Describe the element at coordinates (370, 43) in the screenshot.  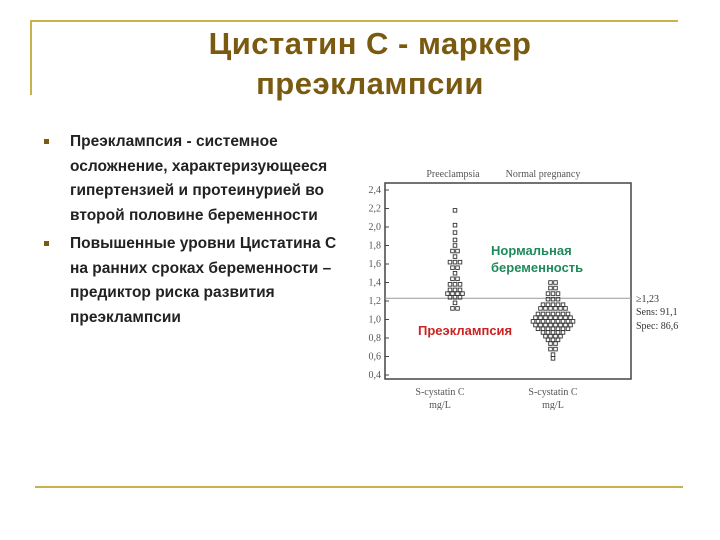
I see `title-line-1: Цистатин С - маркер` at that location.